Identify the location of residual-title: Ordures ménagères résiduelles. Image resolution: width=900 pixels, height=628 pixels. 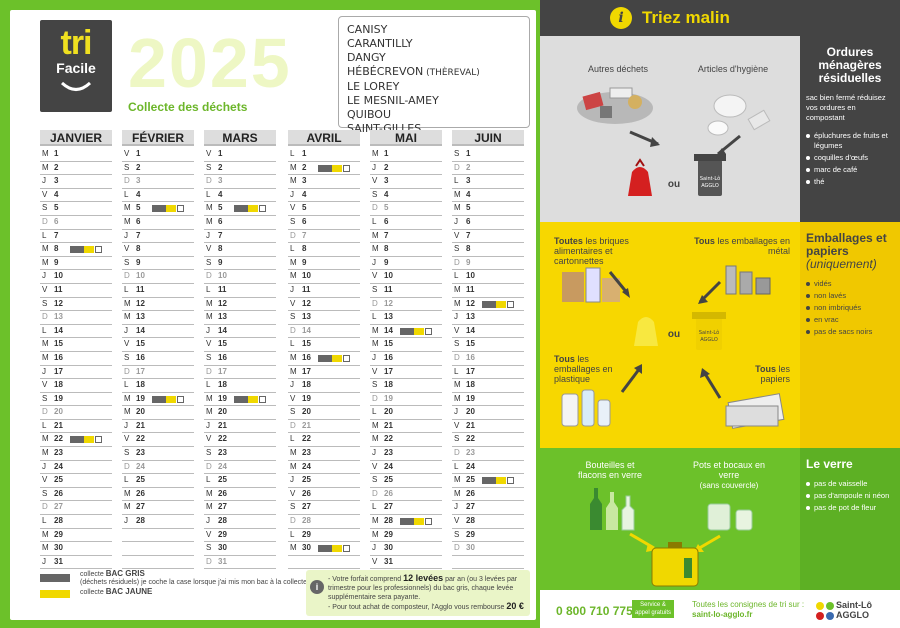
(850, 65).